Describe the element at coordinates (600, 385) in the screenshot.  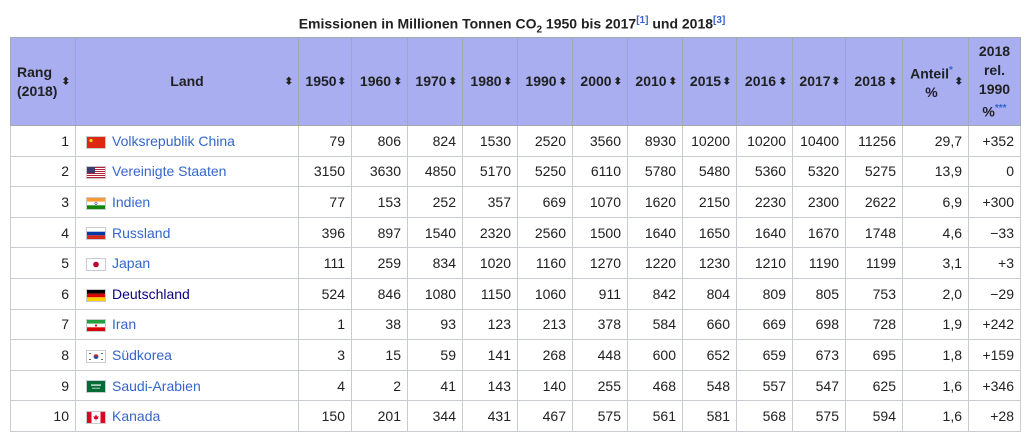
I see `value-cell-2000: 255` at that location.